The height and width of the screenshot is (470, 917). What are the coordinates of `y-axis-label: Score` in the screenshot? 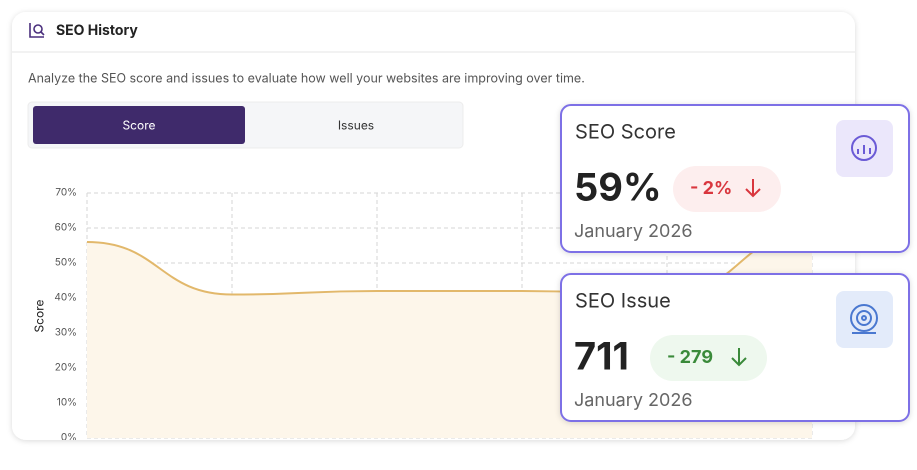 It's located at (38, 315).